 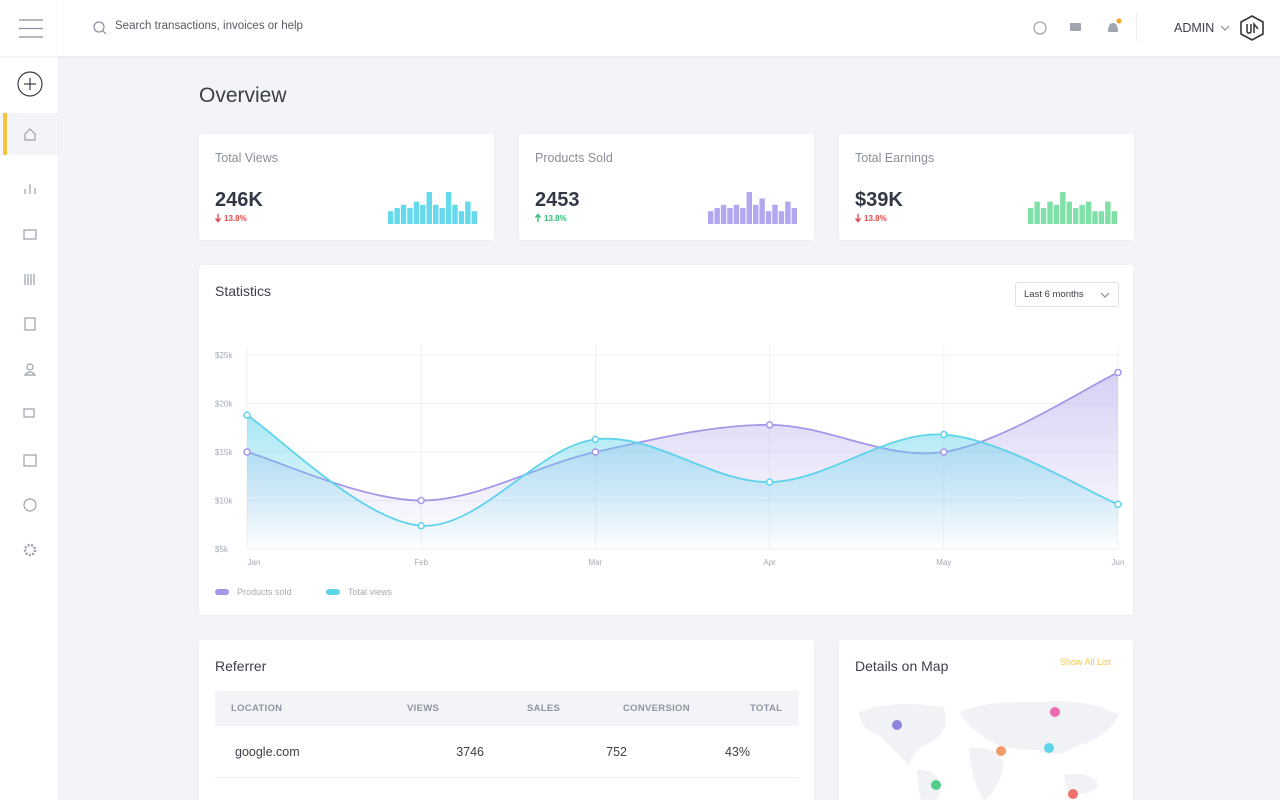 What do you see at coordinates (507, 777) in the screenshot?
I see `row-divider` at bounding box center [507, 777].